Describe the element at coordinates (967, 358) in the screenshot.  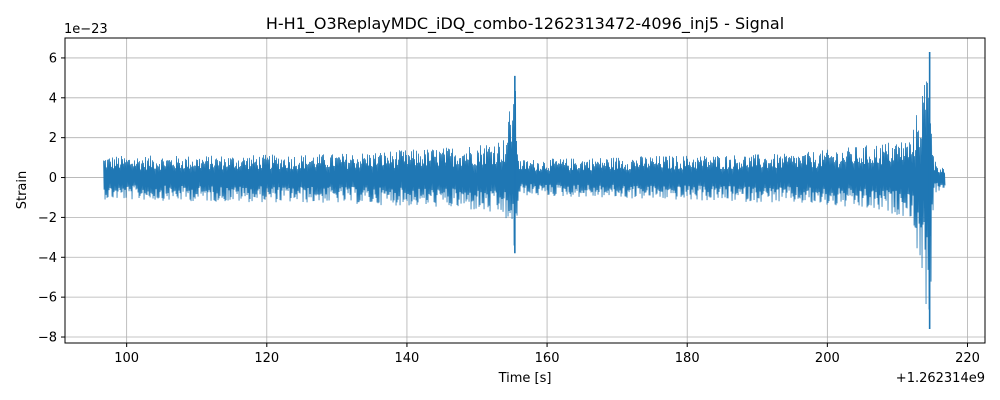
I see `x-tick-label: 220` at that location.